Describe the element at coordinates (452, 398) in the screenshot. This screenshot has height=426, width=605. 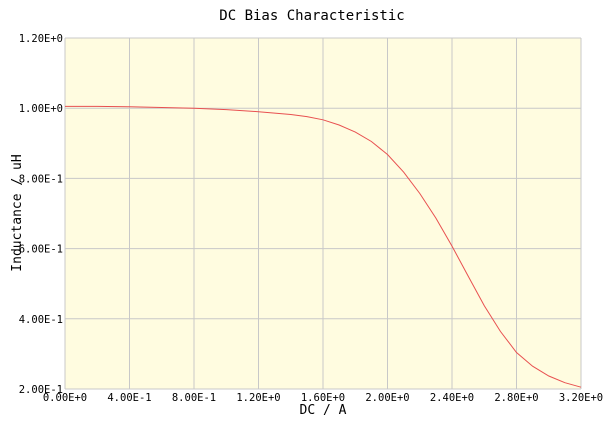
I see `x-tick-label: 2.40E+0` at that location.